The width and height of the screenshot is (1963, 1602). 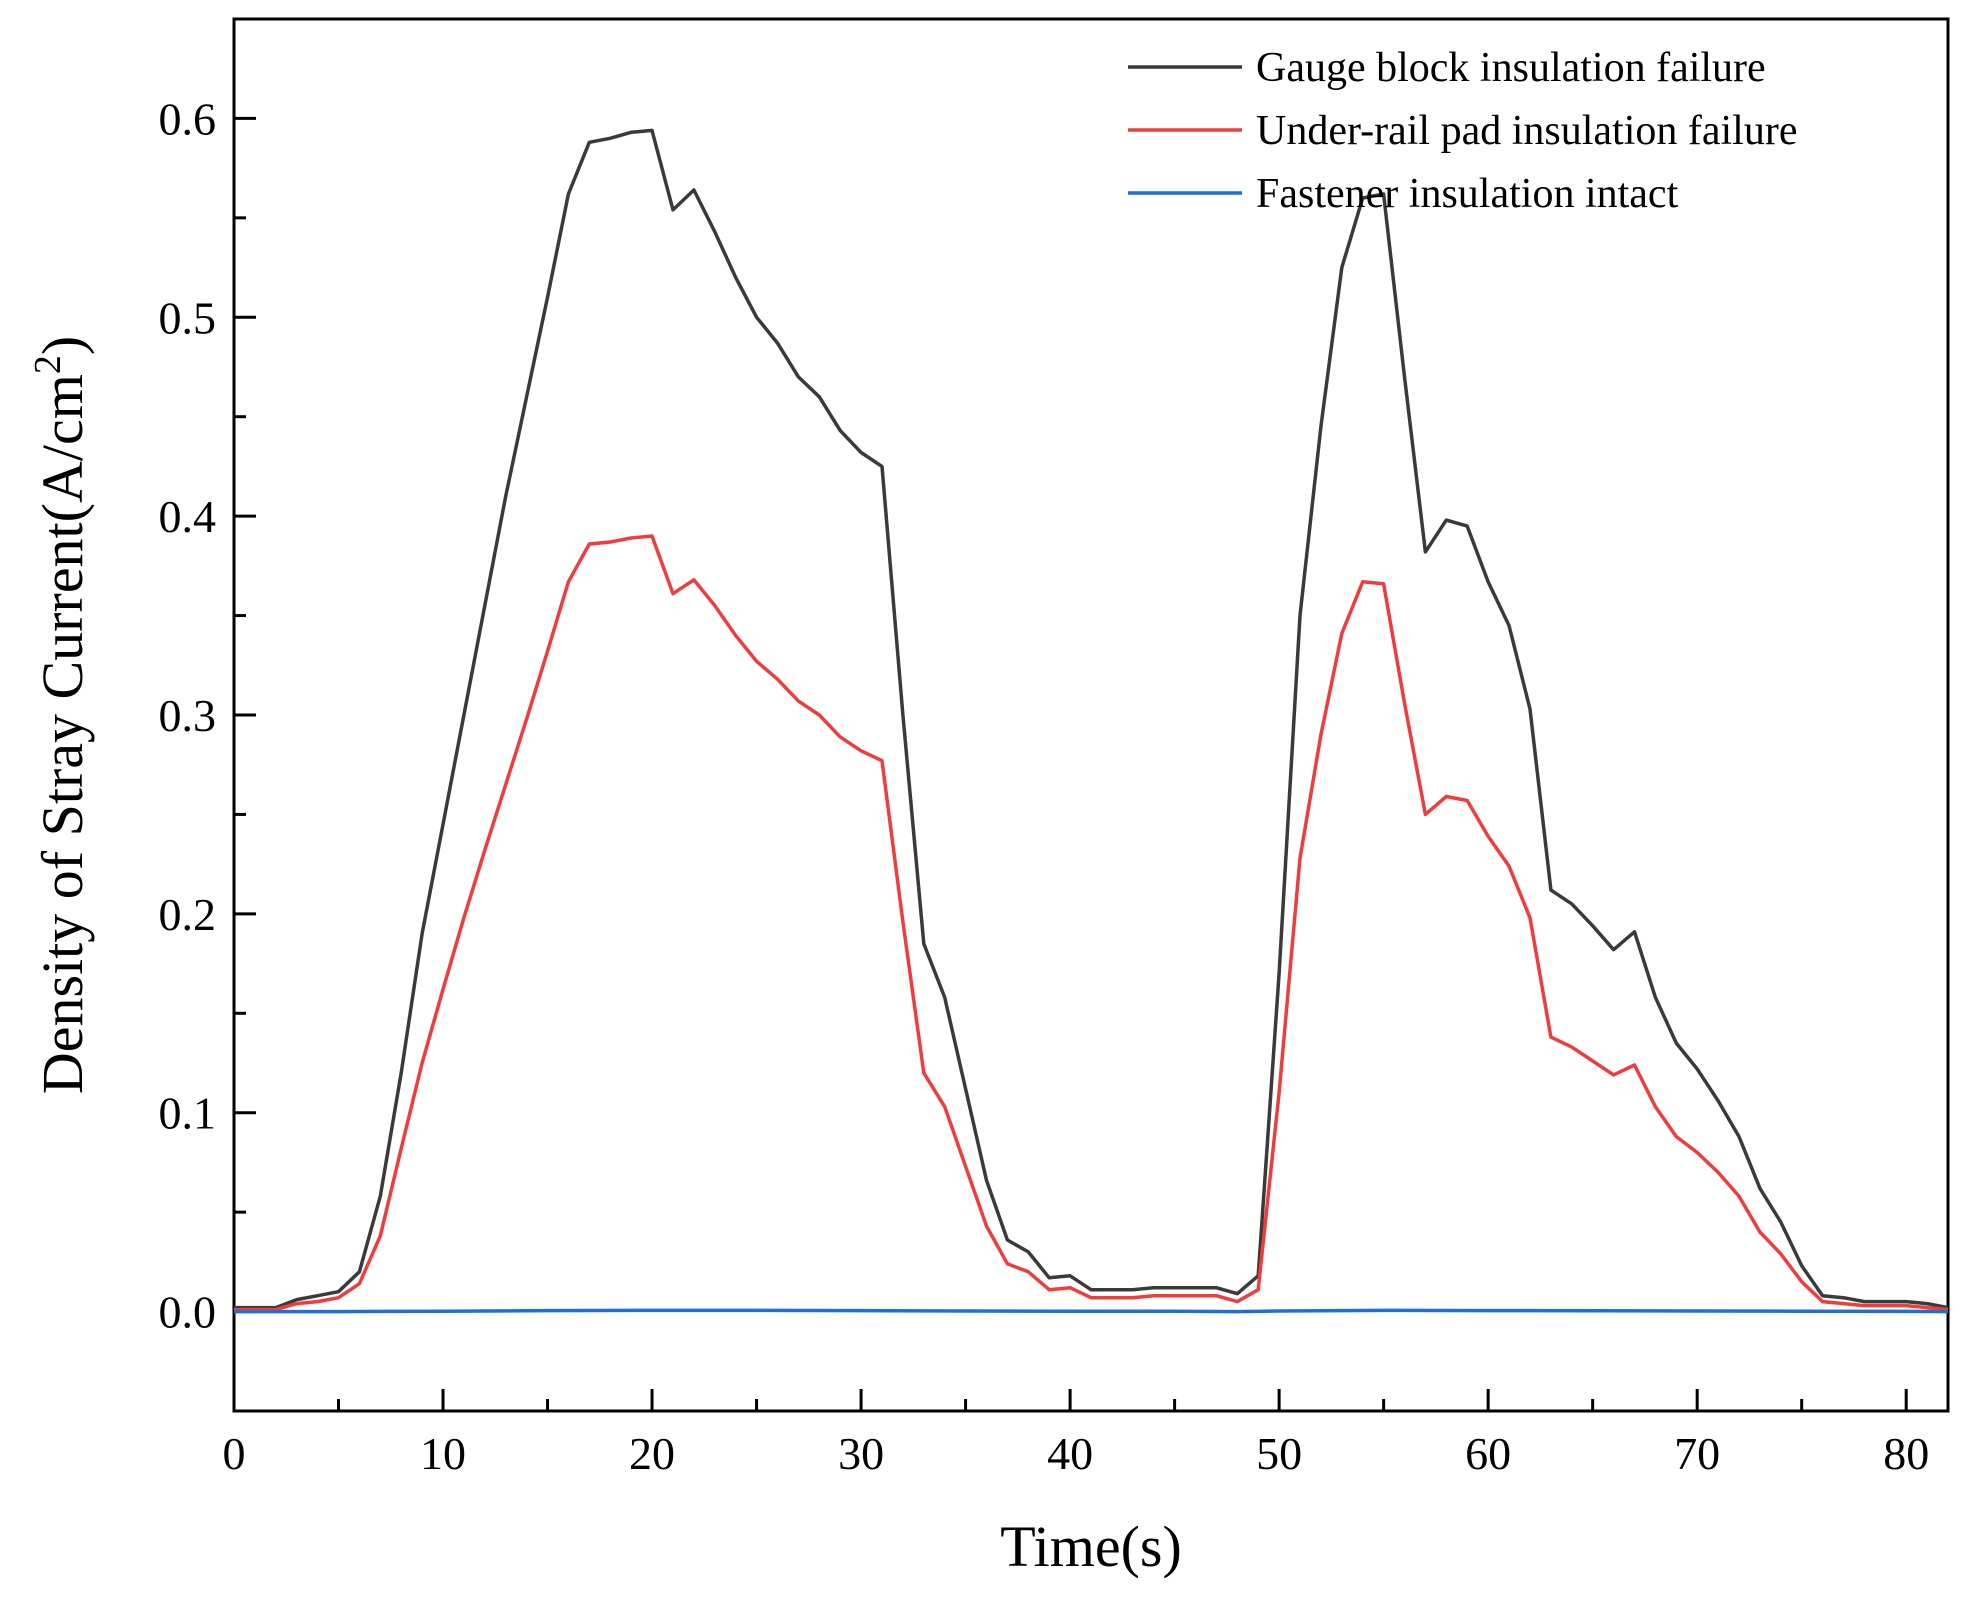 I want to click on y-axis-title: Density of Stray Current(A/cm2), so click(x=61, y=715).